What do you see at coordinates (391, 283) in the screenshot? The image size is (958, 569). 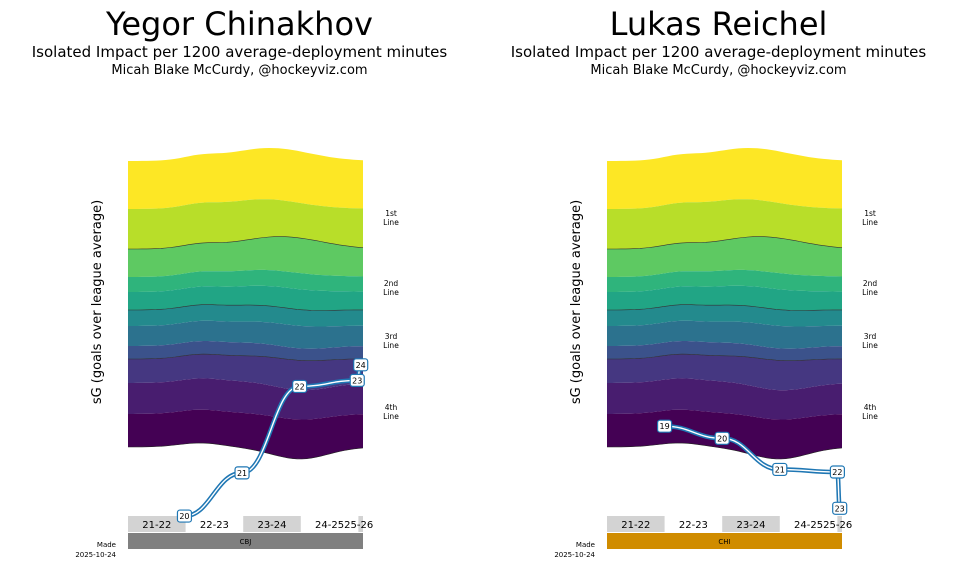 I see `line-label-part: 2nd` at bounding box center [391, 283].